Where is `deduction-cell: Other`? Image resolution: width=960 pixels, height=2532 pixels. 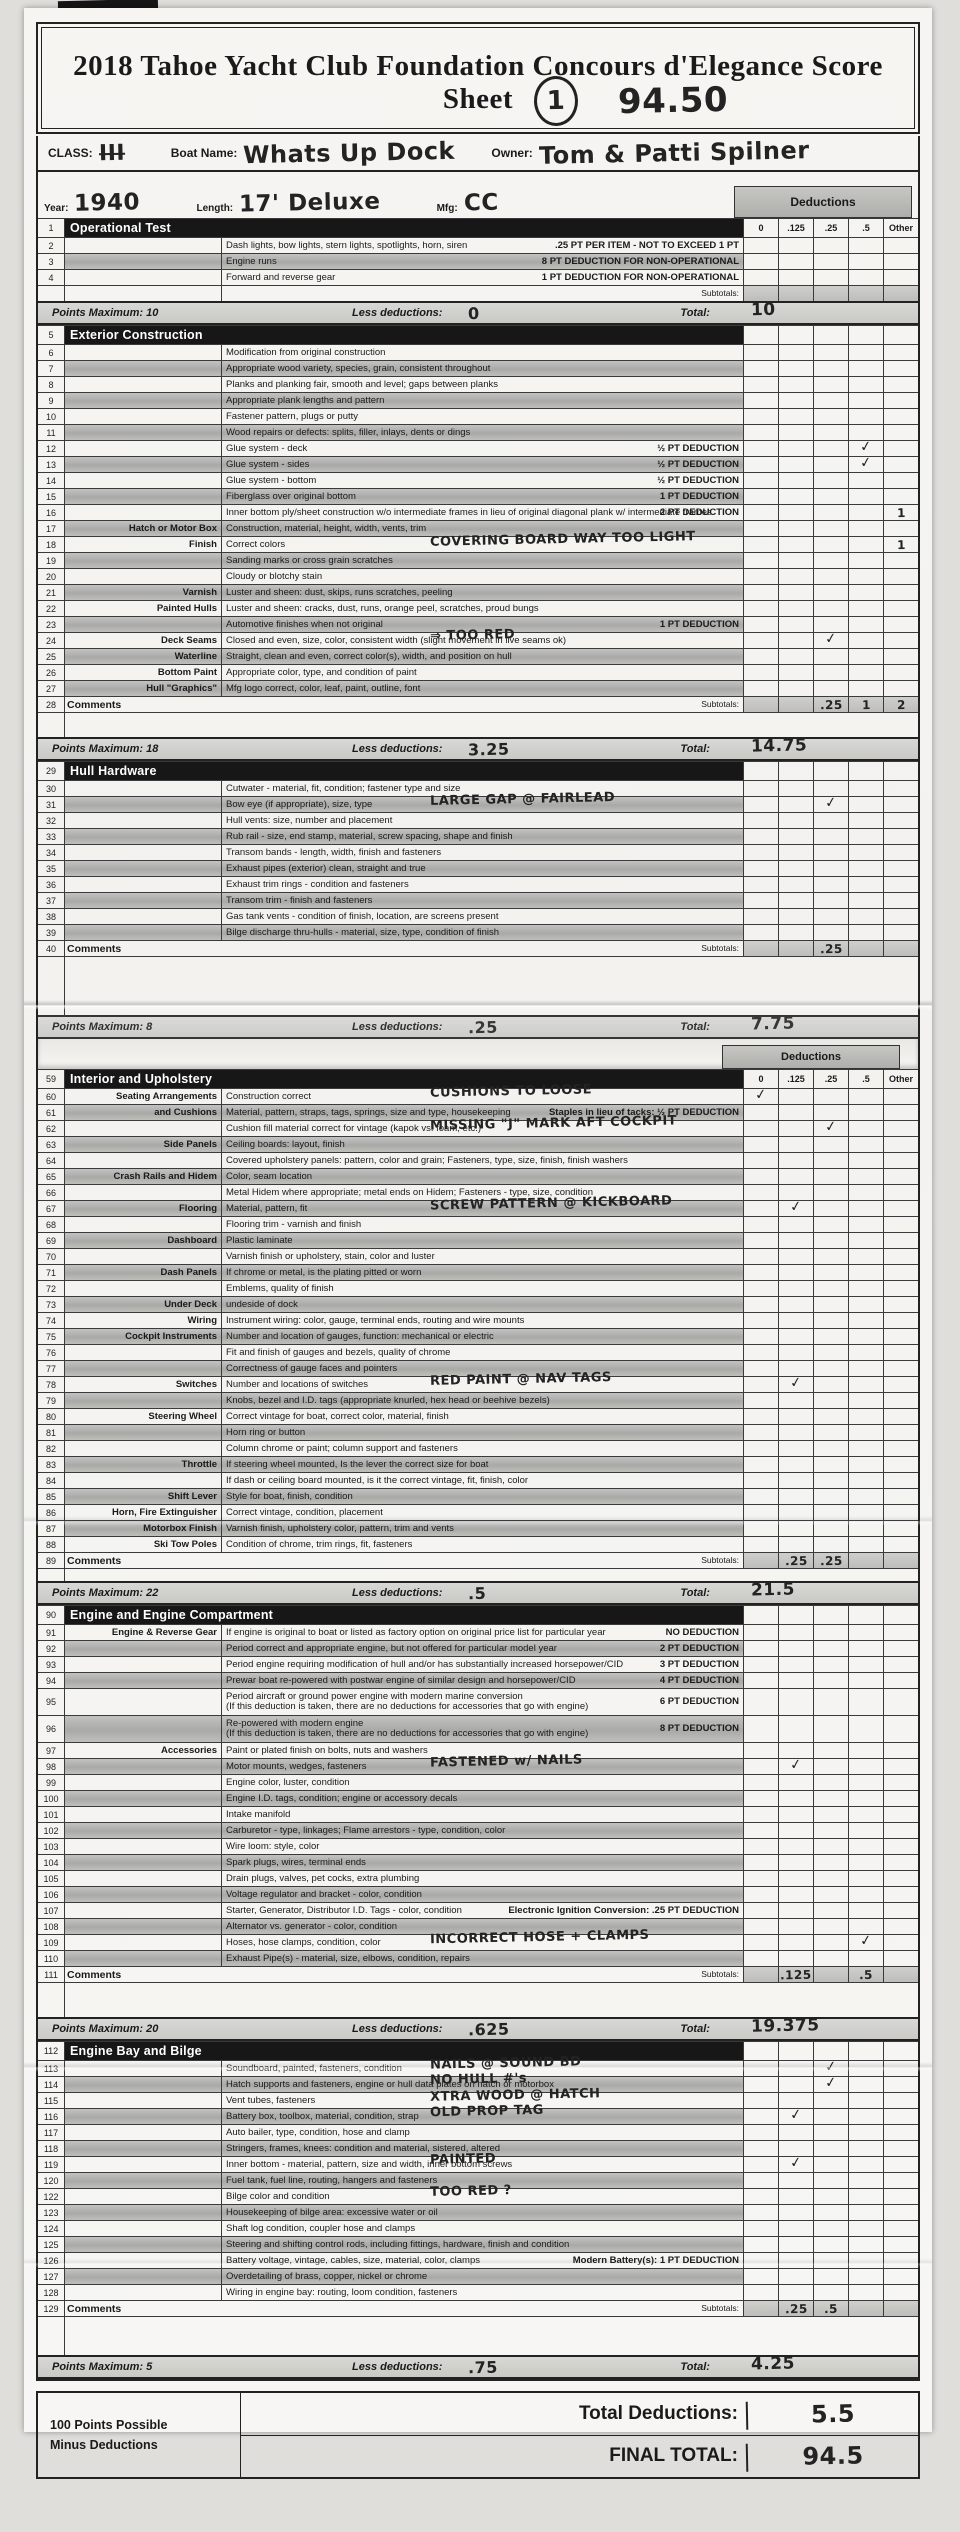 deduction-cell: Other is located at coordinates (900, 228).